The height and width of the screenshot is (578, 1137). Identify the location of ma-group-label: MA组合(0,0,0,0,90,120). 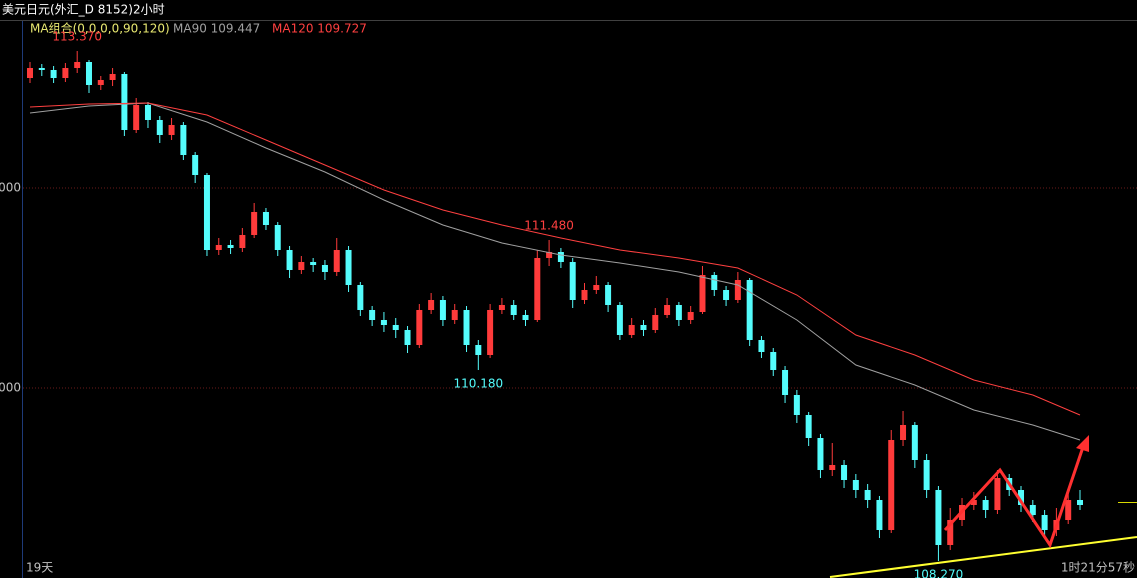
(100, 28).